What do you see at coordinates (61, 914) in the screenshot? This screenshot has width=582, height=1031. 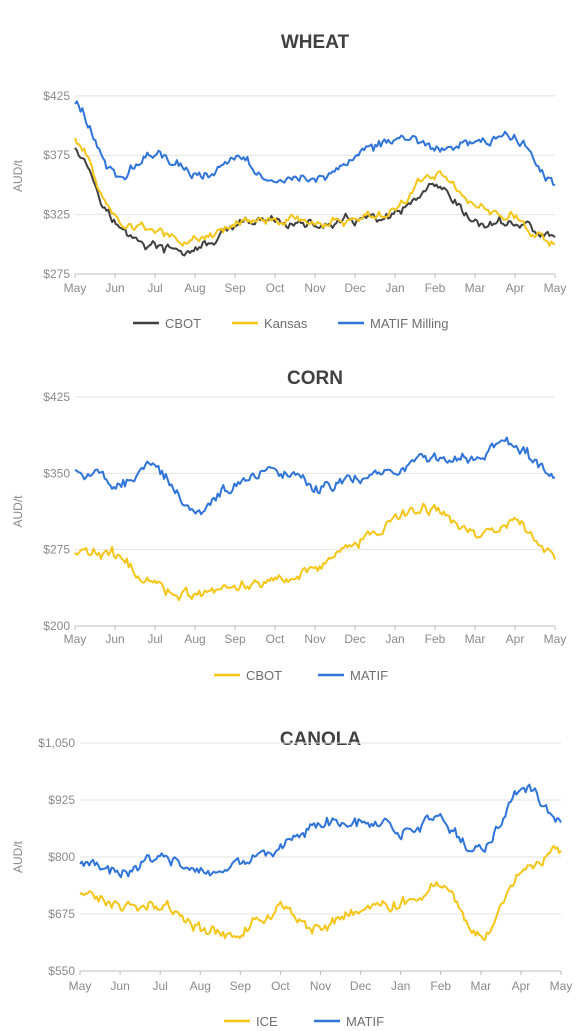 I see `y-tick-label: $675` at bounding box center [61, 914].